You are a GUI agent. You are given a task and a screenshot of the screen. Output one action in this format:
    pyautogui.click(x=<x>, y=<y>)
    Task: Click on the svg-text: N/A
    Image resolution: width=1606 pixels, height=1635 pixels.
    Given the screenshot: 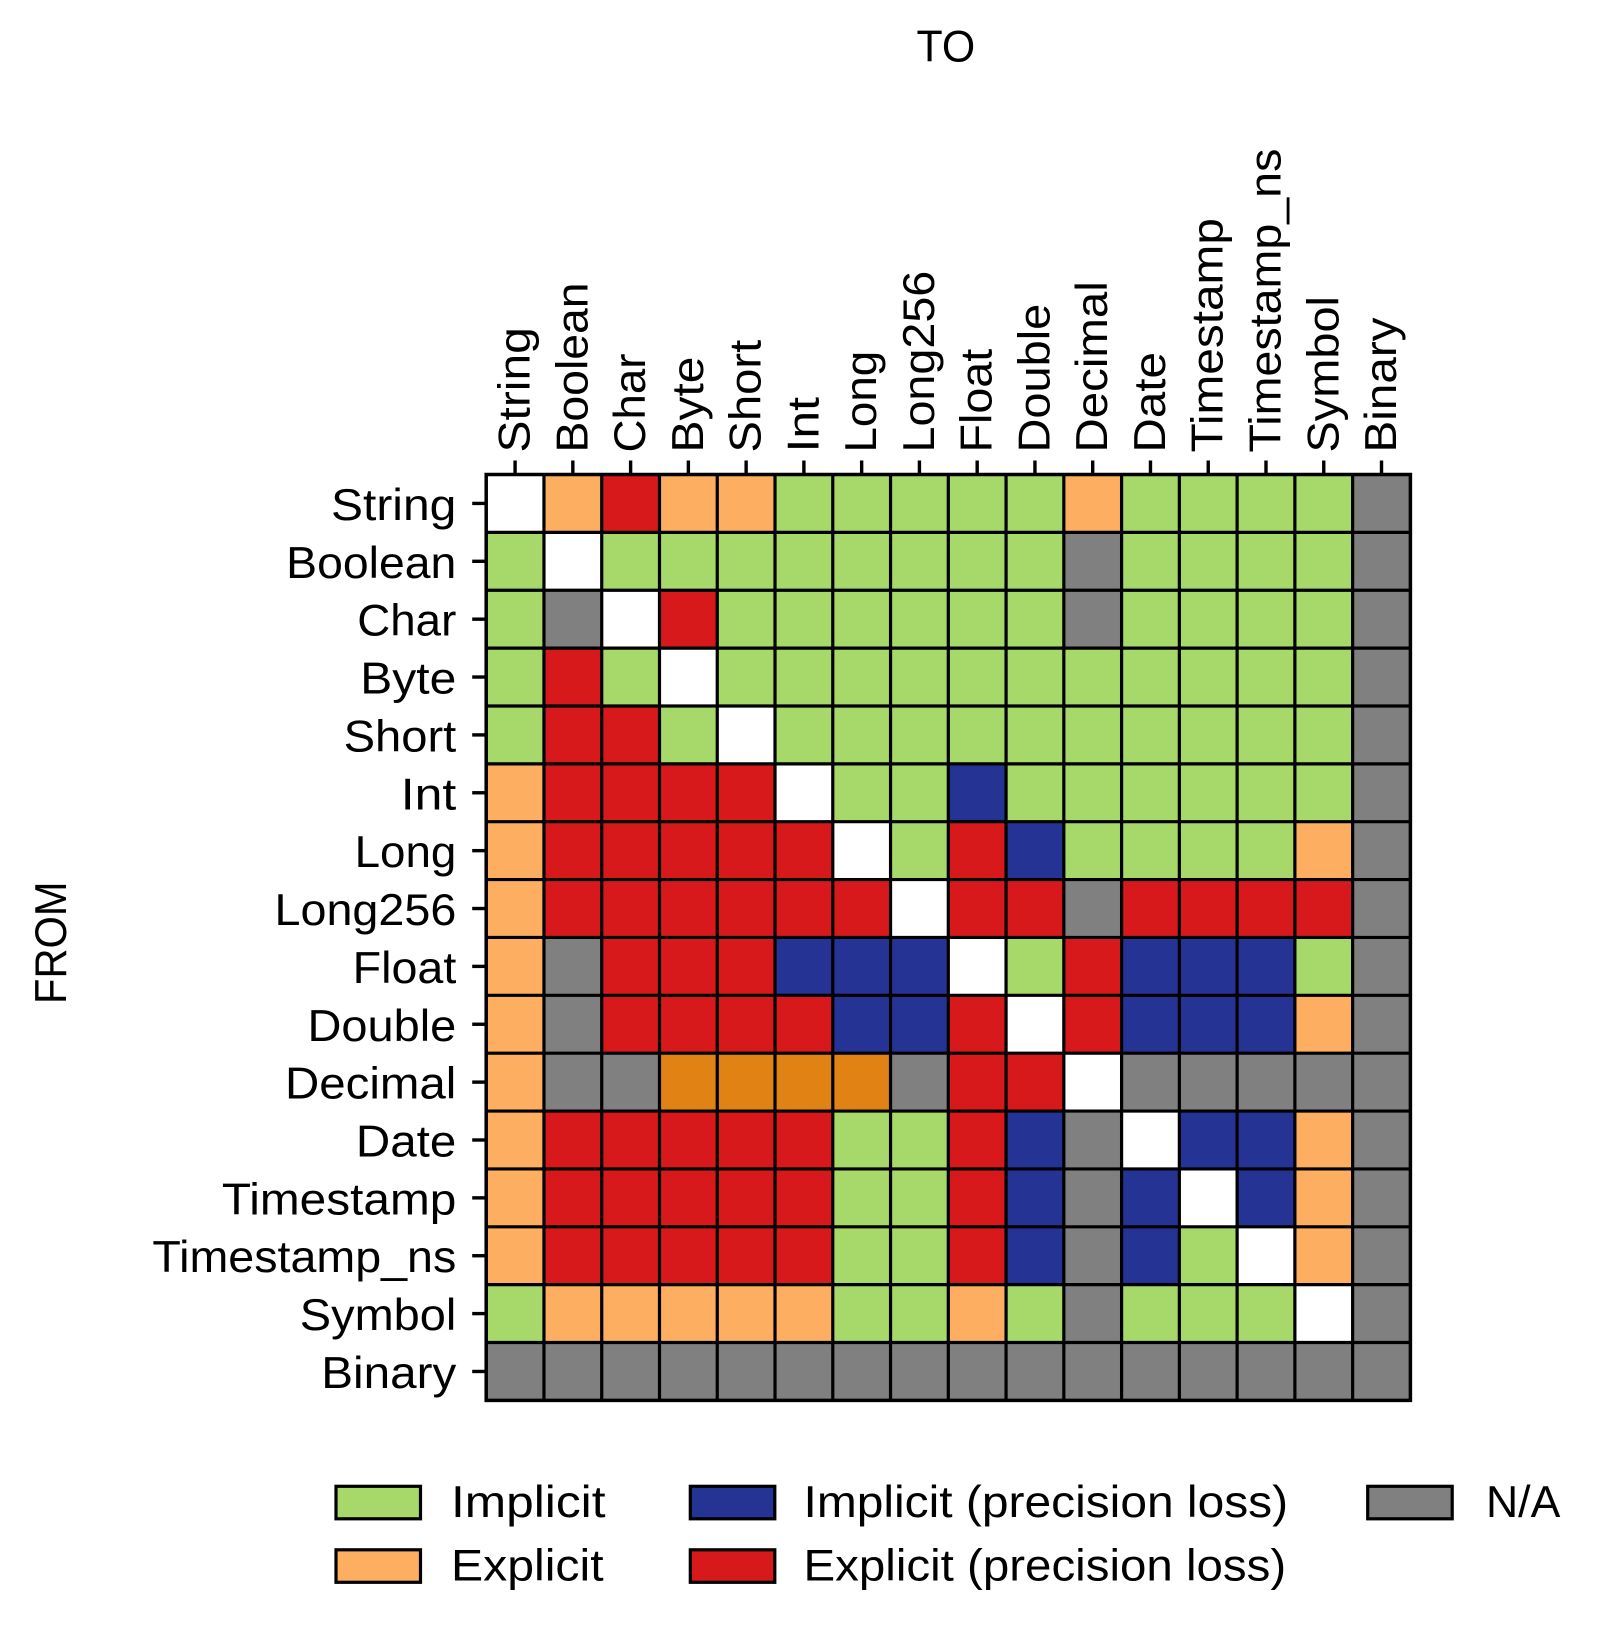 What is the action you would take?
    pyautogui.click(x=1523, y=1502)
    